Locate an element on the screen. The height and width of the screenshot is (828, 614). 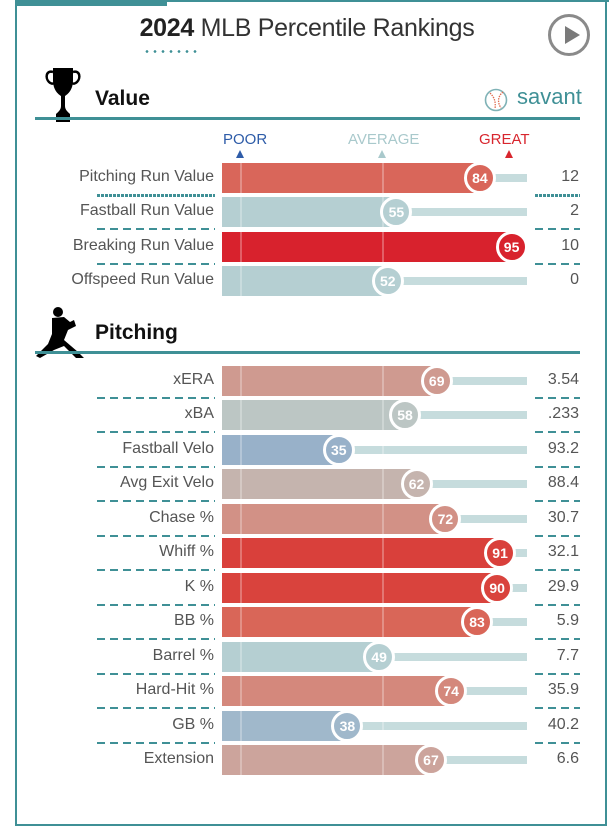
metric-label: Avg Exit Velo is located at coordinates (167, 482).